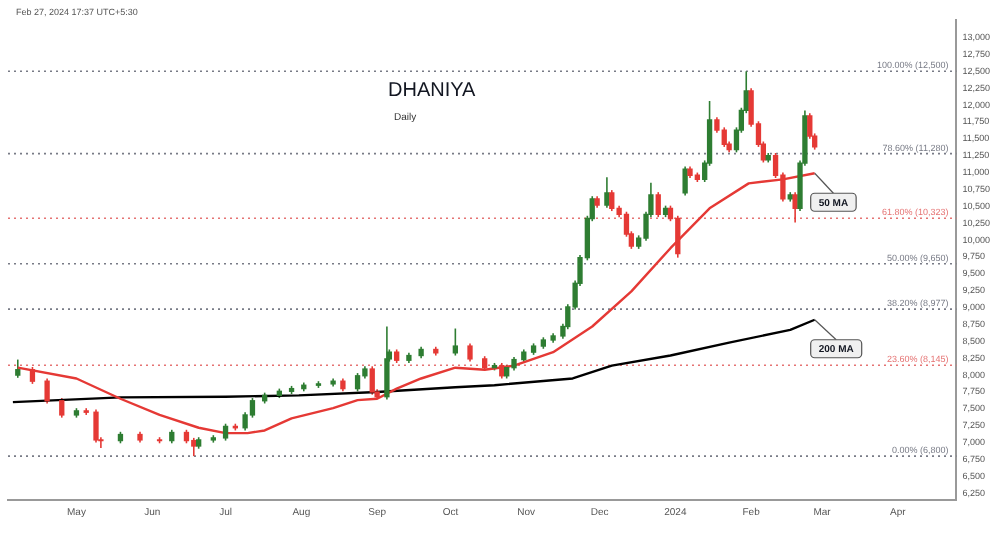 The width and height of the screenshot is (1000, 560). What do you see at coordinates (432, 91) in the screenshot?
I see `text: DHANIYA` at bounding box center [432, 91].